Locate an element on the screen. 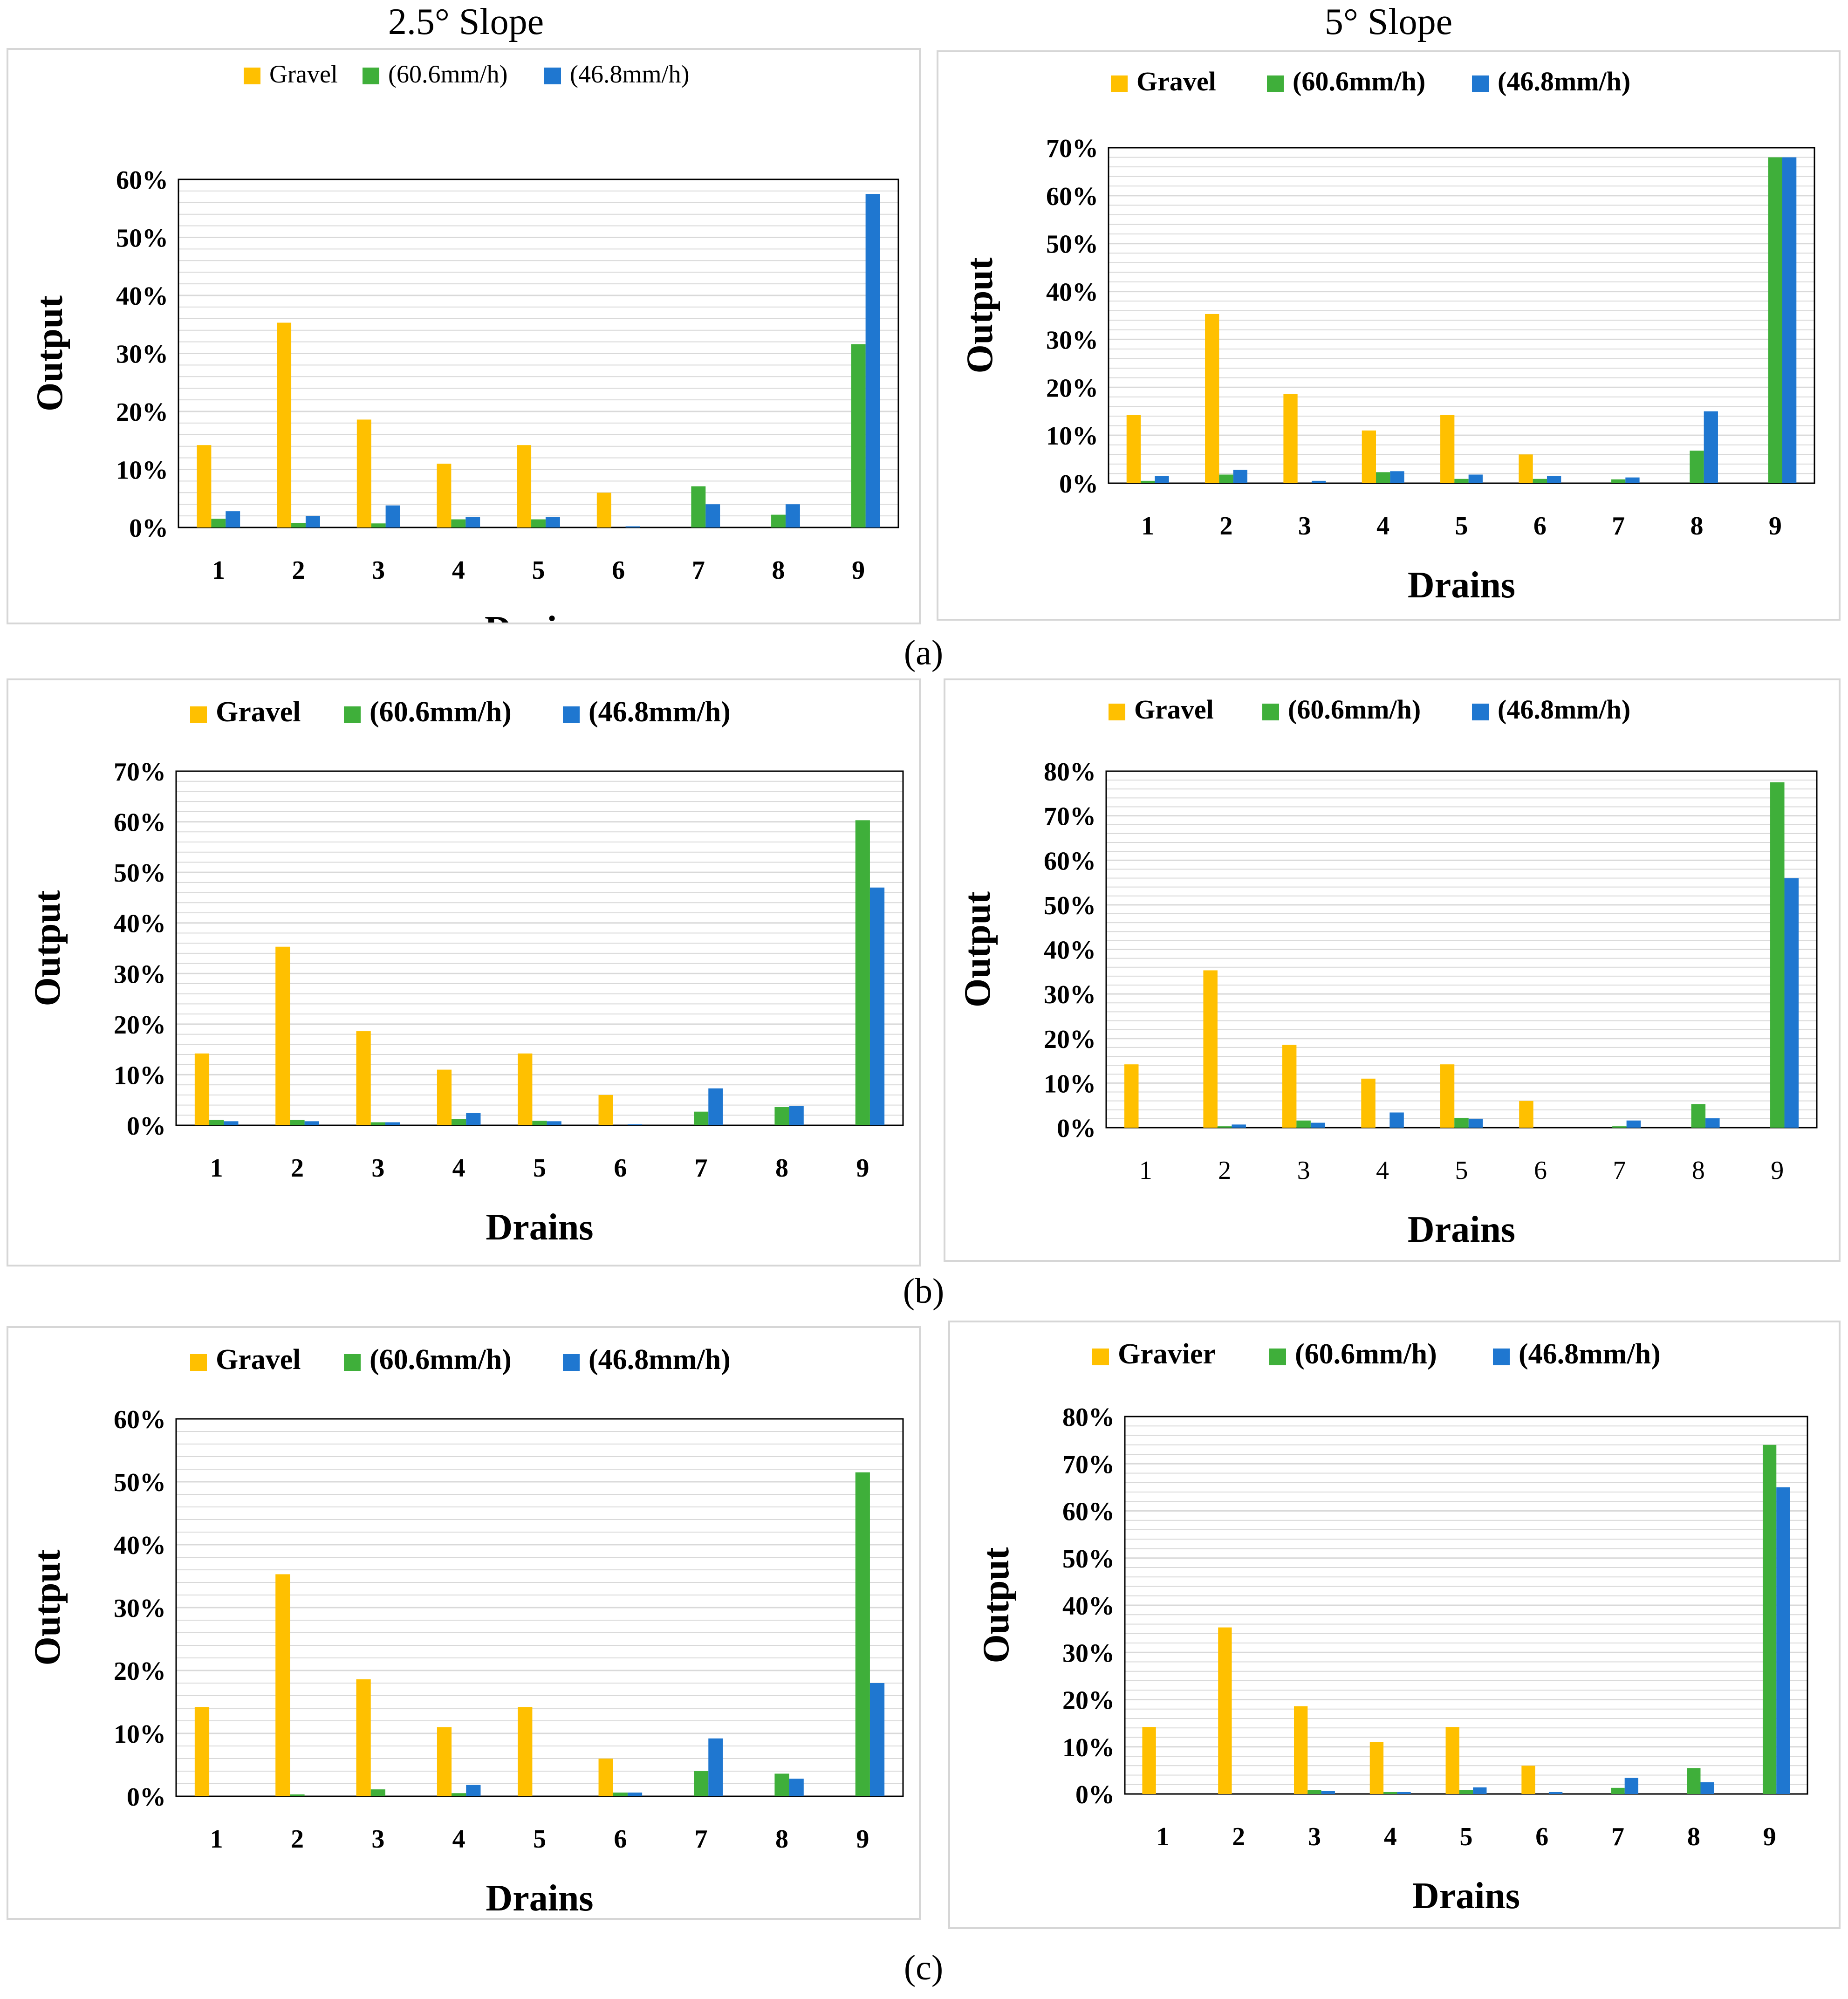 This screenshot has width=1848, height=1999. row-label-c: (c) is located at coordinates (923, 1967).